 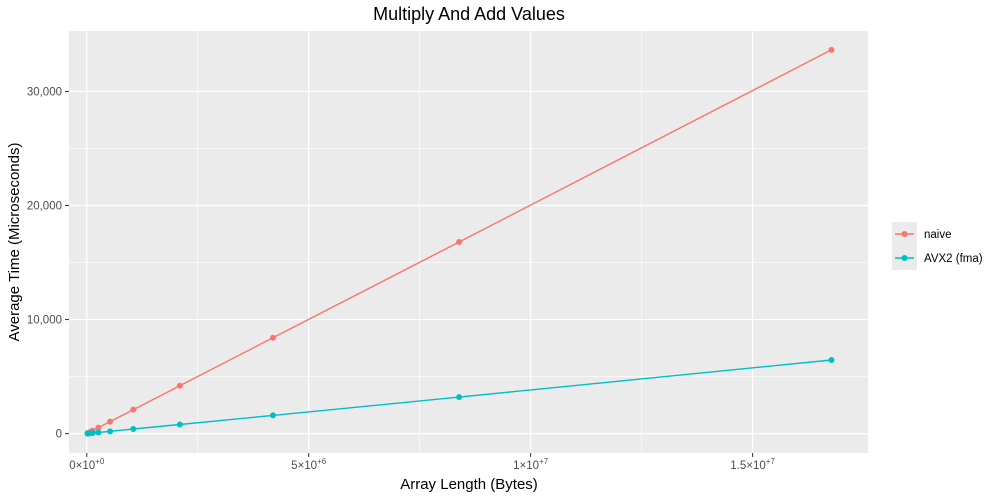 I want to click on y-tick-label: 20,000, so click(x=44, y=207).